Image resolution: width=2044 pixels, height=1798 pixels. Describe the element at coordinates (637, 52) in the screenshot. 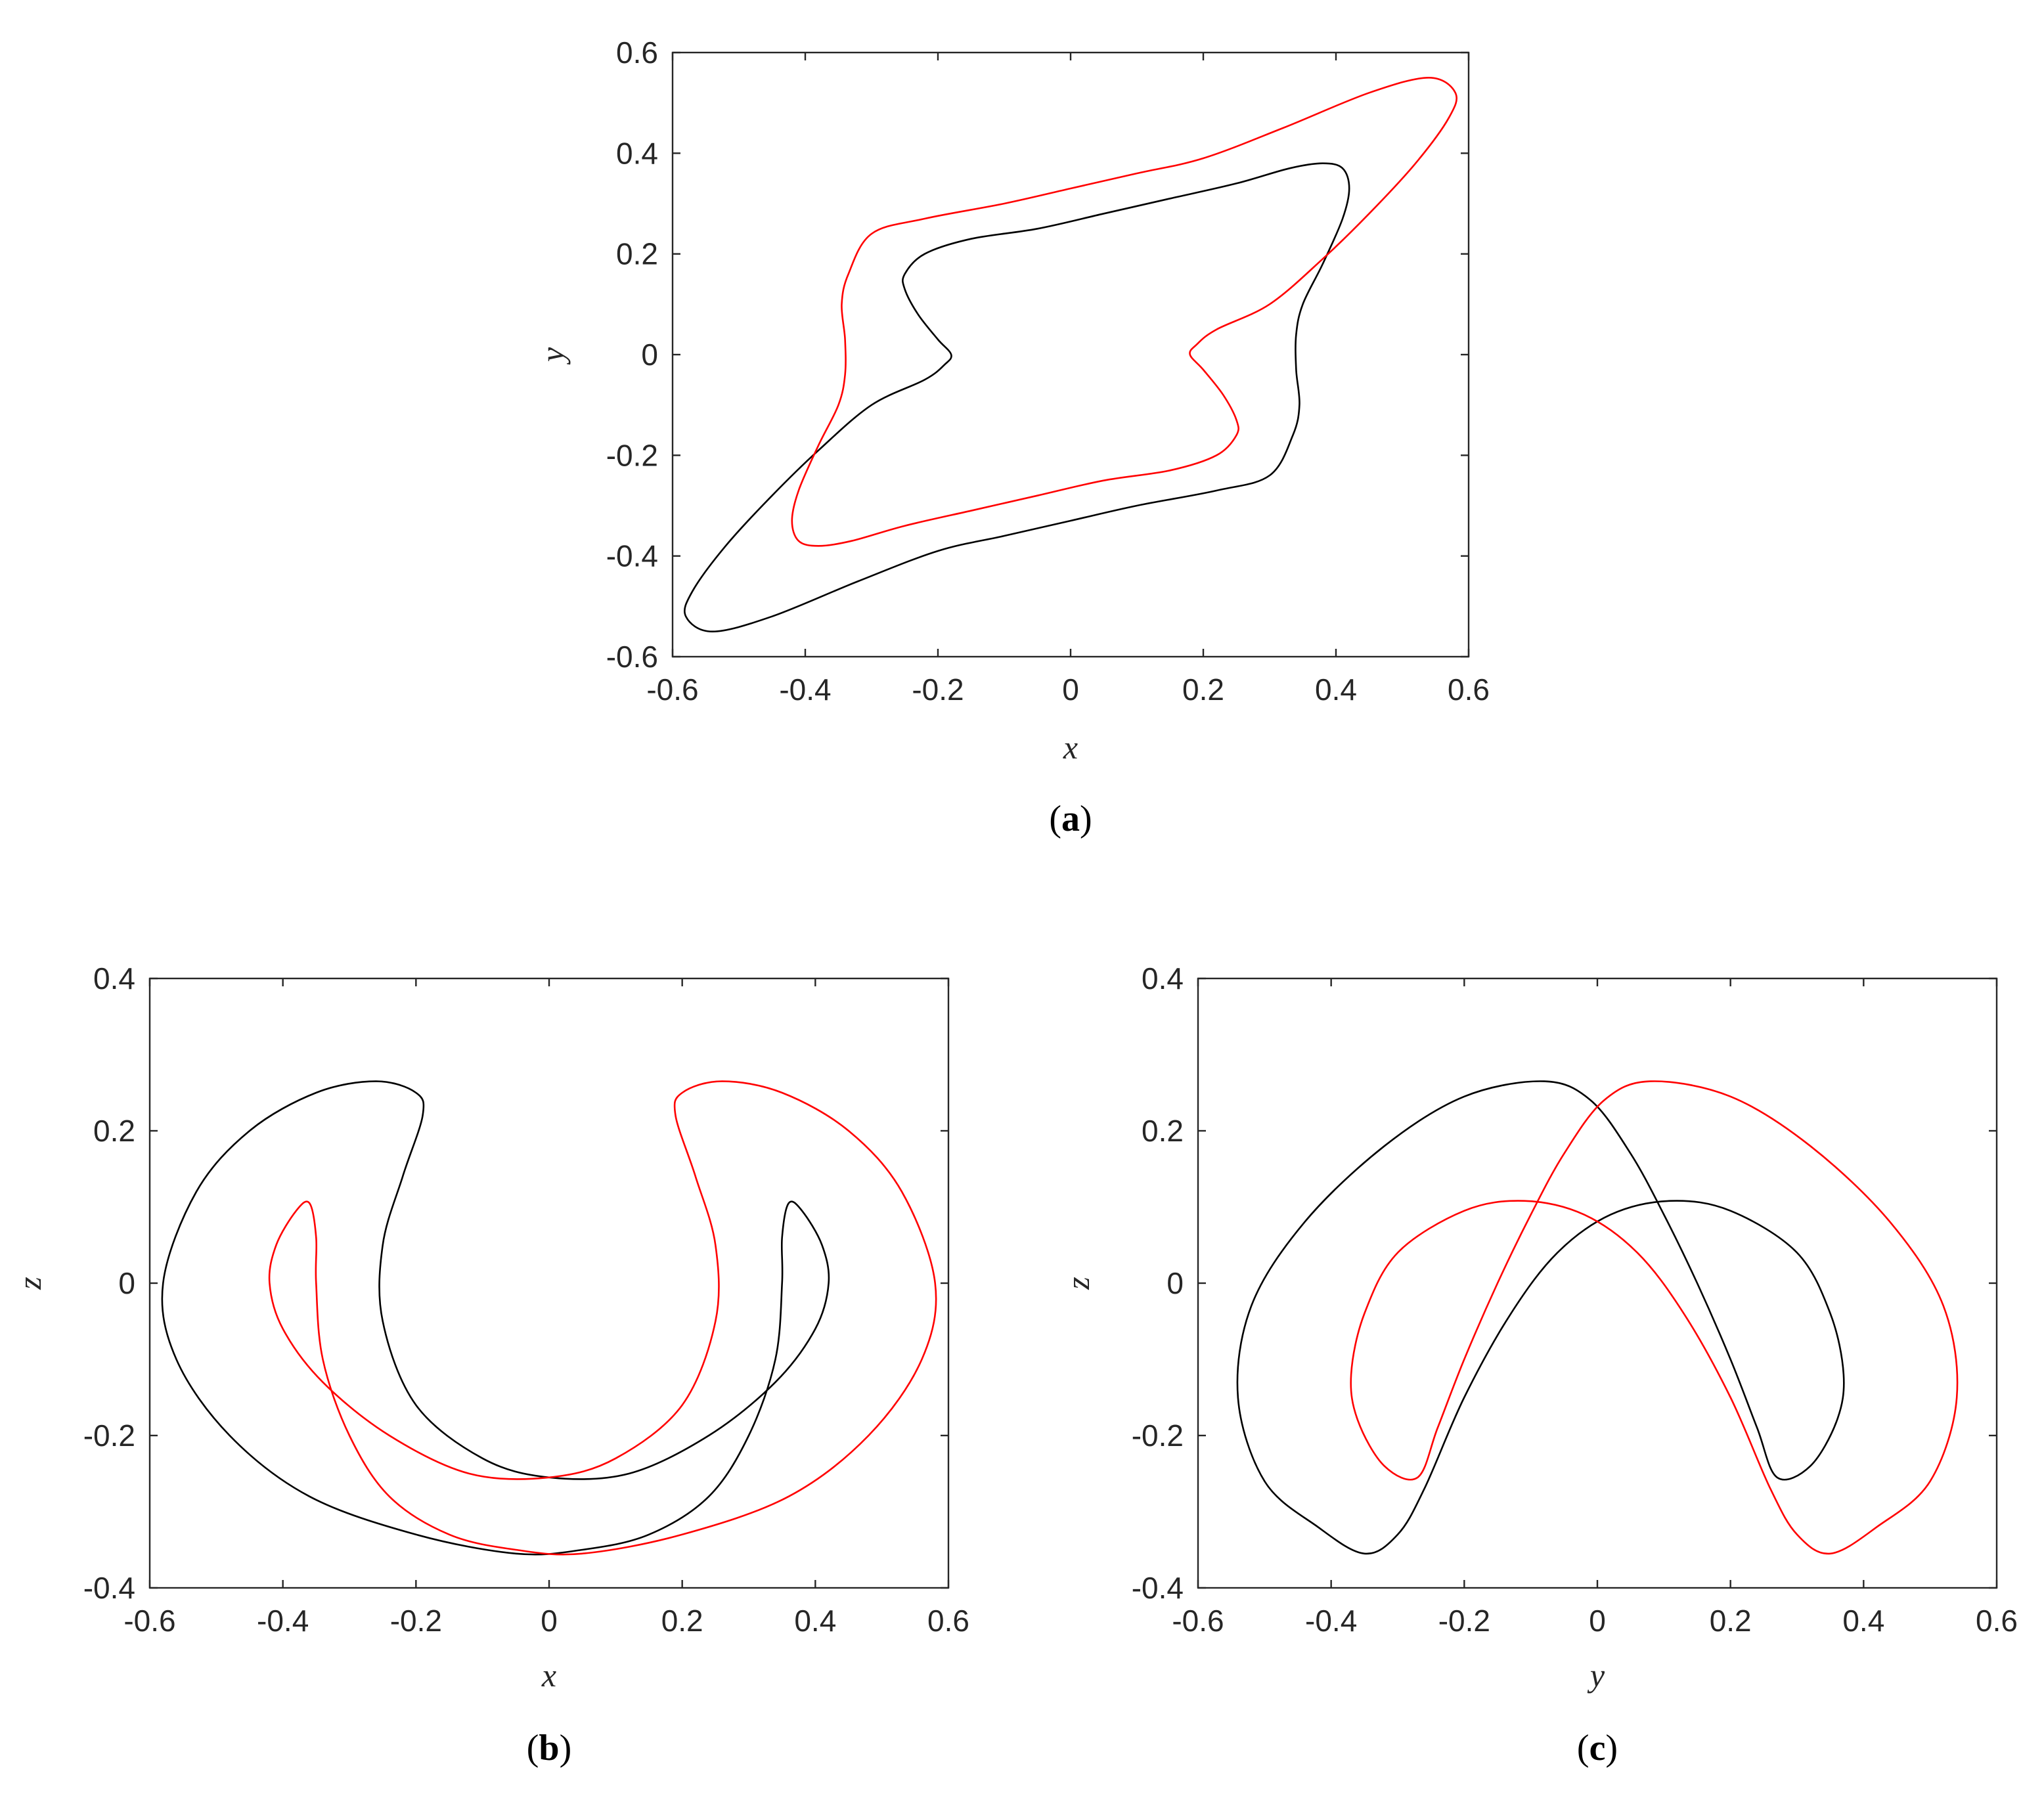

I see `y-tick-label: 0.6` at that location.